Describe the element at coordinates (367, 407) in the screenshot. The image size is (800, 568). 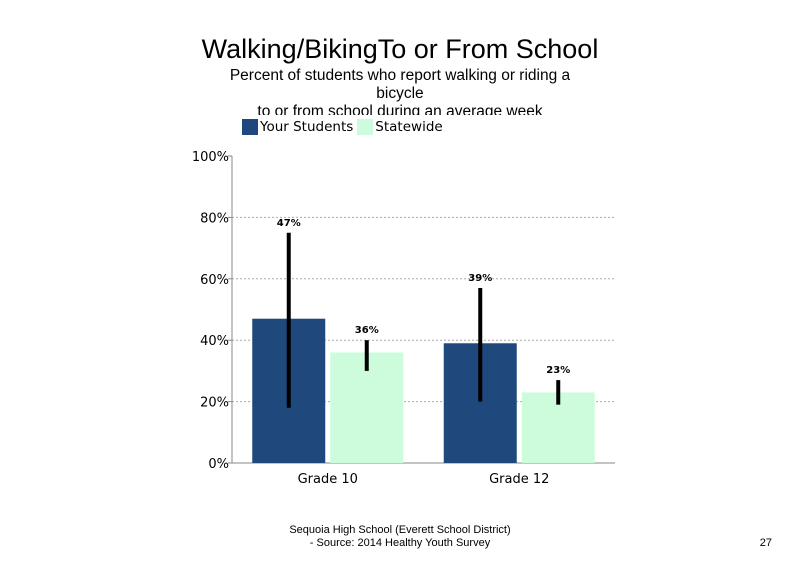
I see `bar-statewide` at that location.